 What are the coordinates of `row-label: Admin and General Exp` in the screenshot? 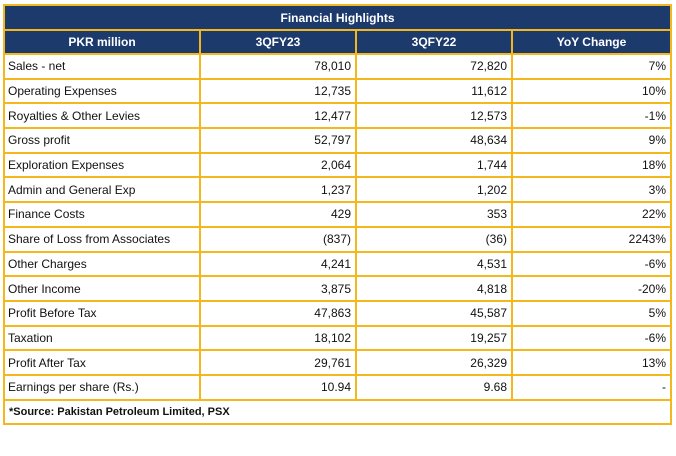 It's located at (102, 190).